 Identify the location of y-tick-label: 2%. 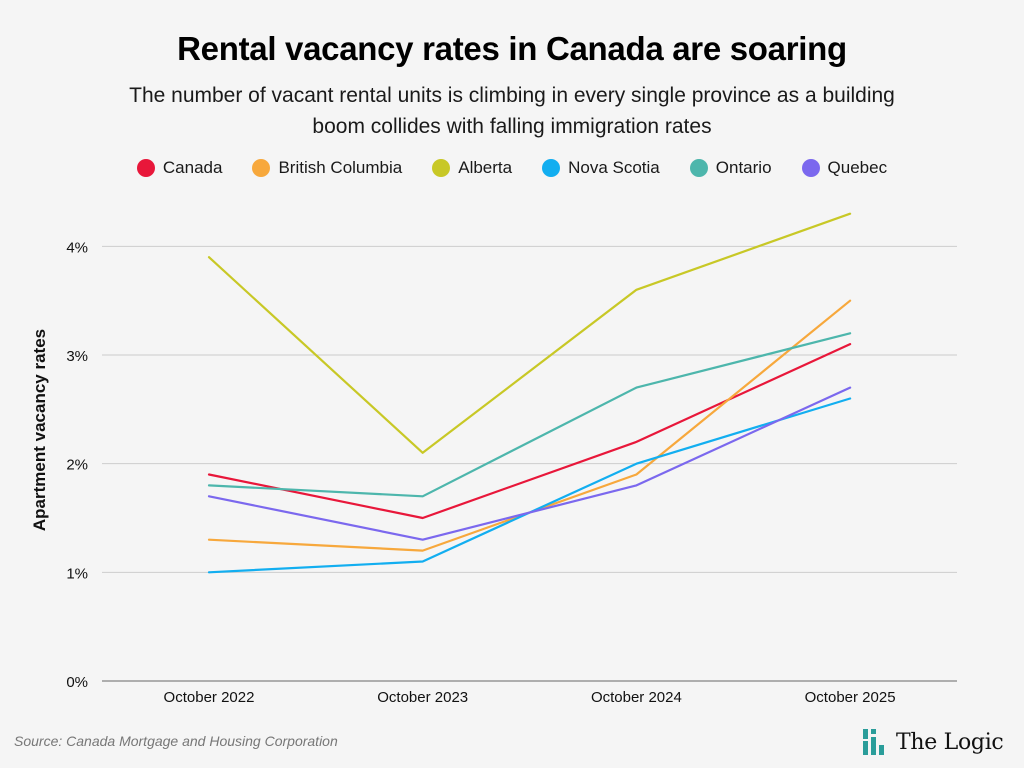
(77, 465).